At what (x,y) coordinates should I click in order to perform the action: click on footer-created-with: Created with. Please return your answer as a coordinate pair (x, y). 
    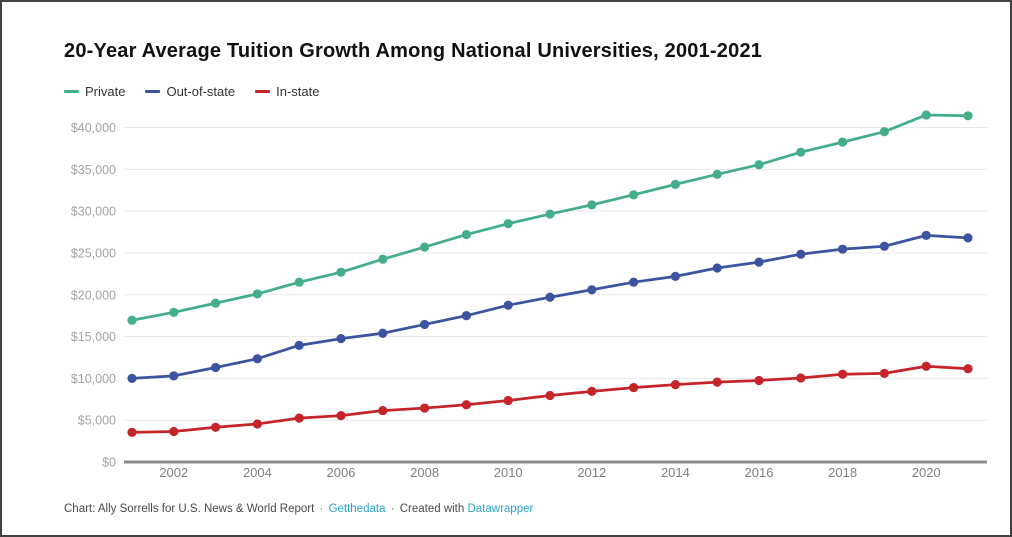
    Looking at the image, I should click on (432, 509).